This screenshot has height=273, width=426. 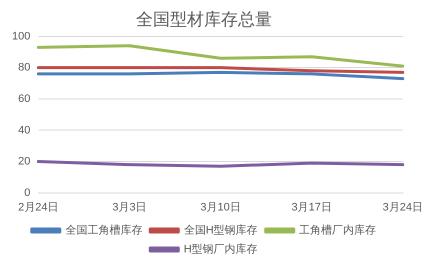 I want to click on legend-label: 工角槽厂内库存, so click(x=337, y=230).